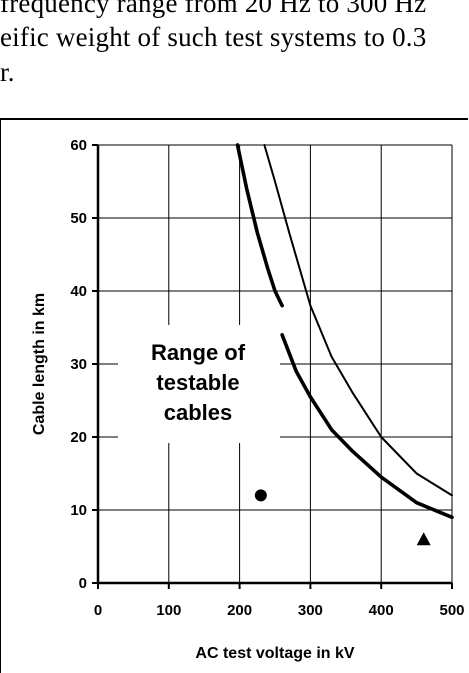 This screenshot has height=673, width=469. I want to click on x-tick-label-100: 100, so click(168, 610).